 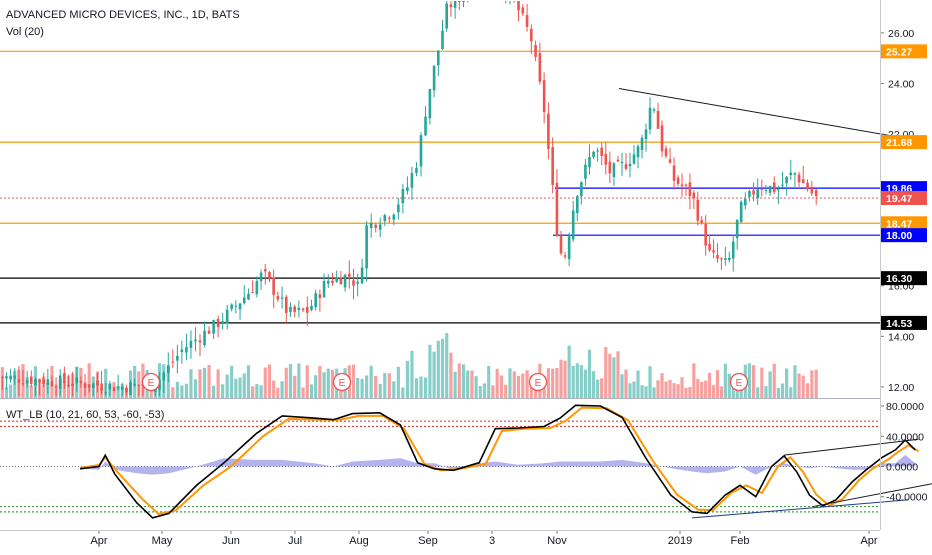 I want to click on price-level-label: 14.53, so click(x=899, y=324).